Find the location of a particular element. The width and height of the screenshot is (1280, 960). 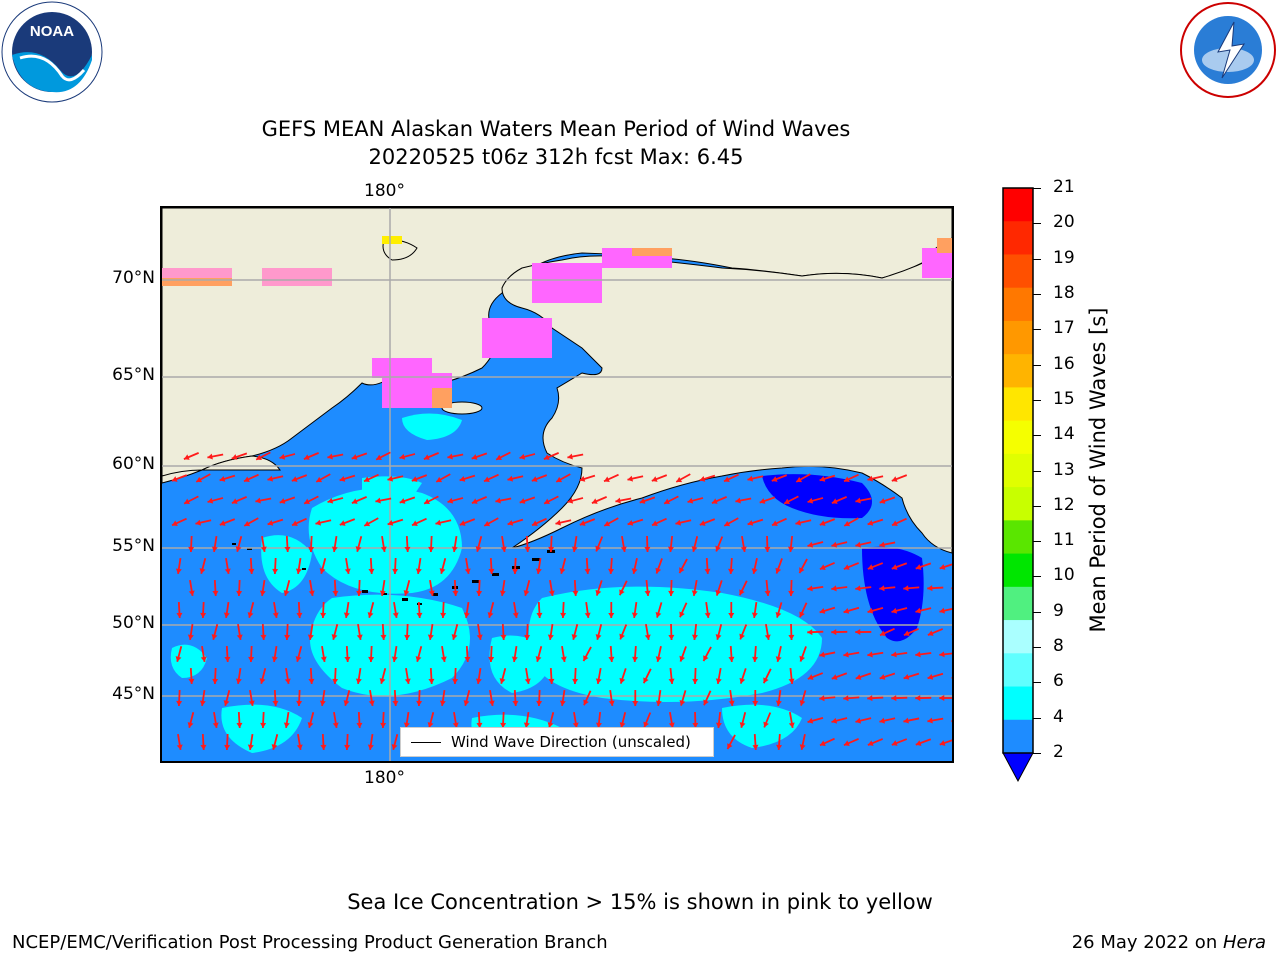

colorbar-under-triangle is located at coordinates (1018, 767).